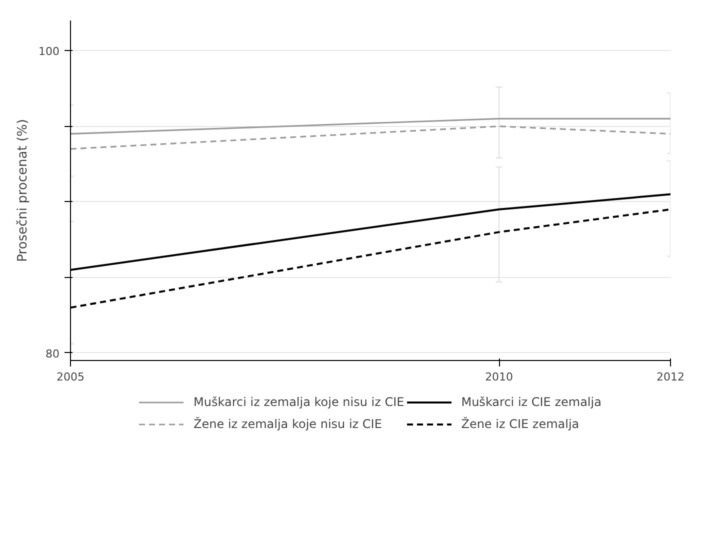 The width and height of the screenshot is (725, 533). I want to click on y-tick-label: 100, so click(49, 51).